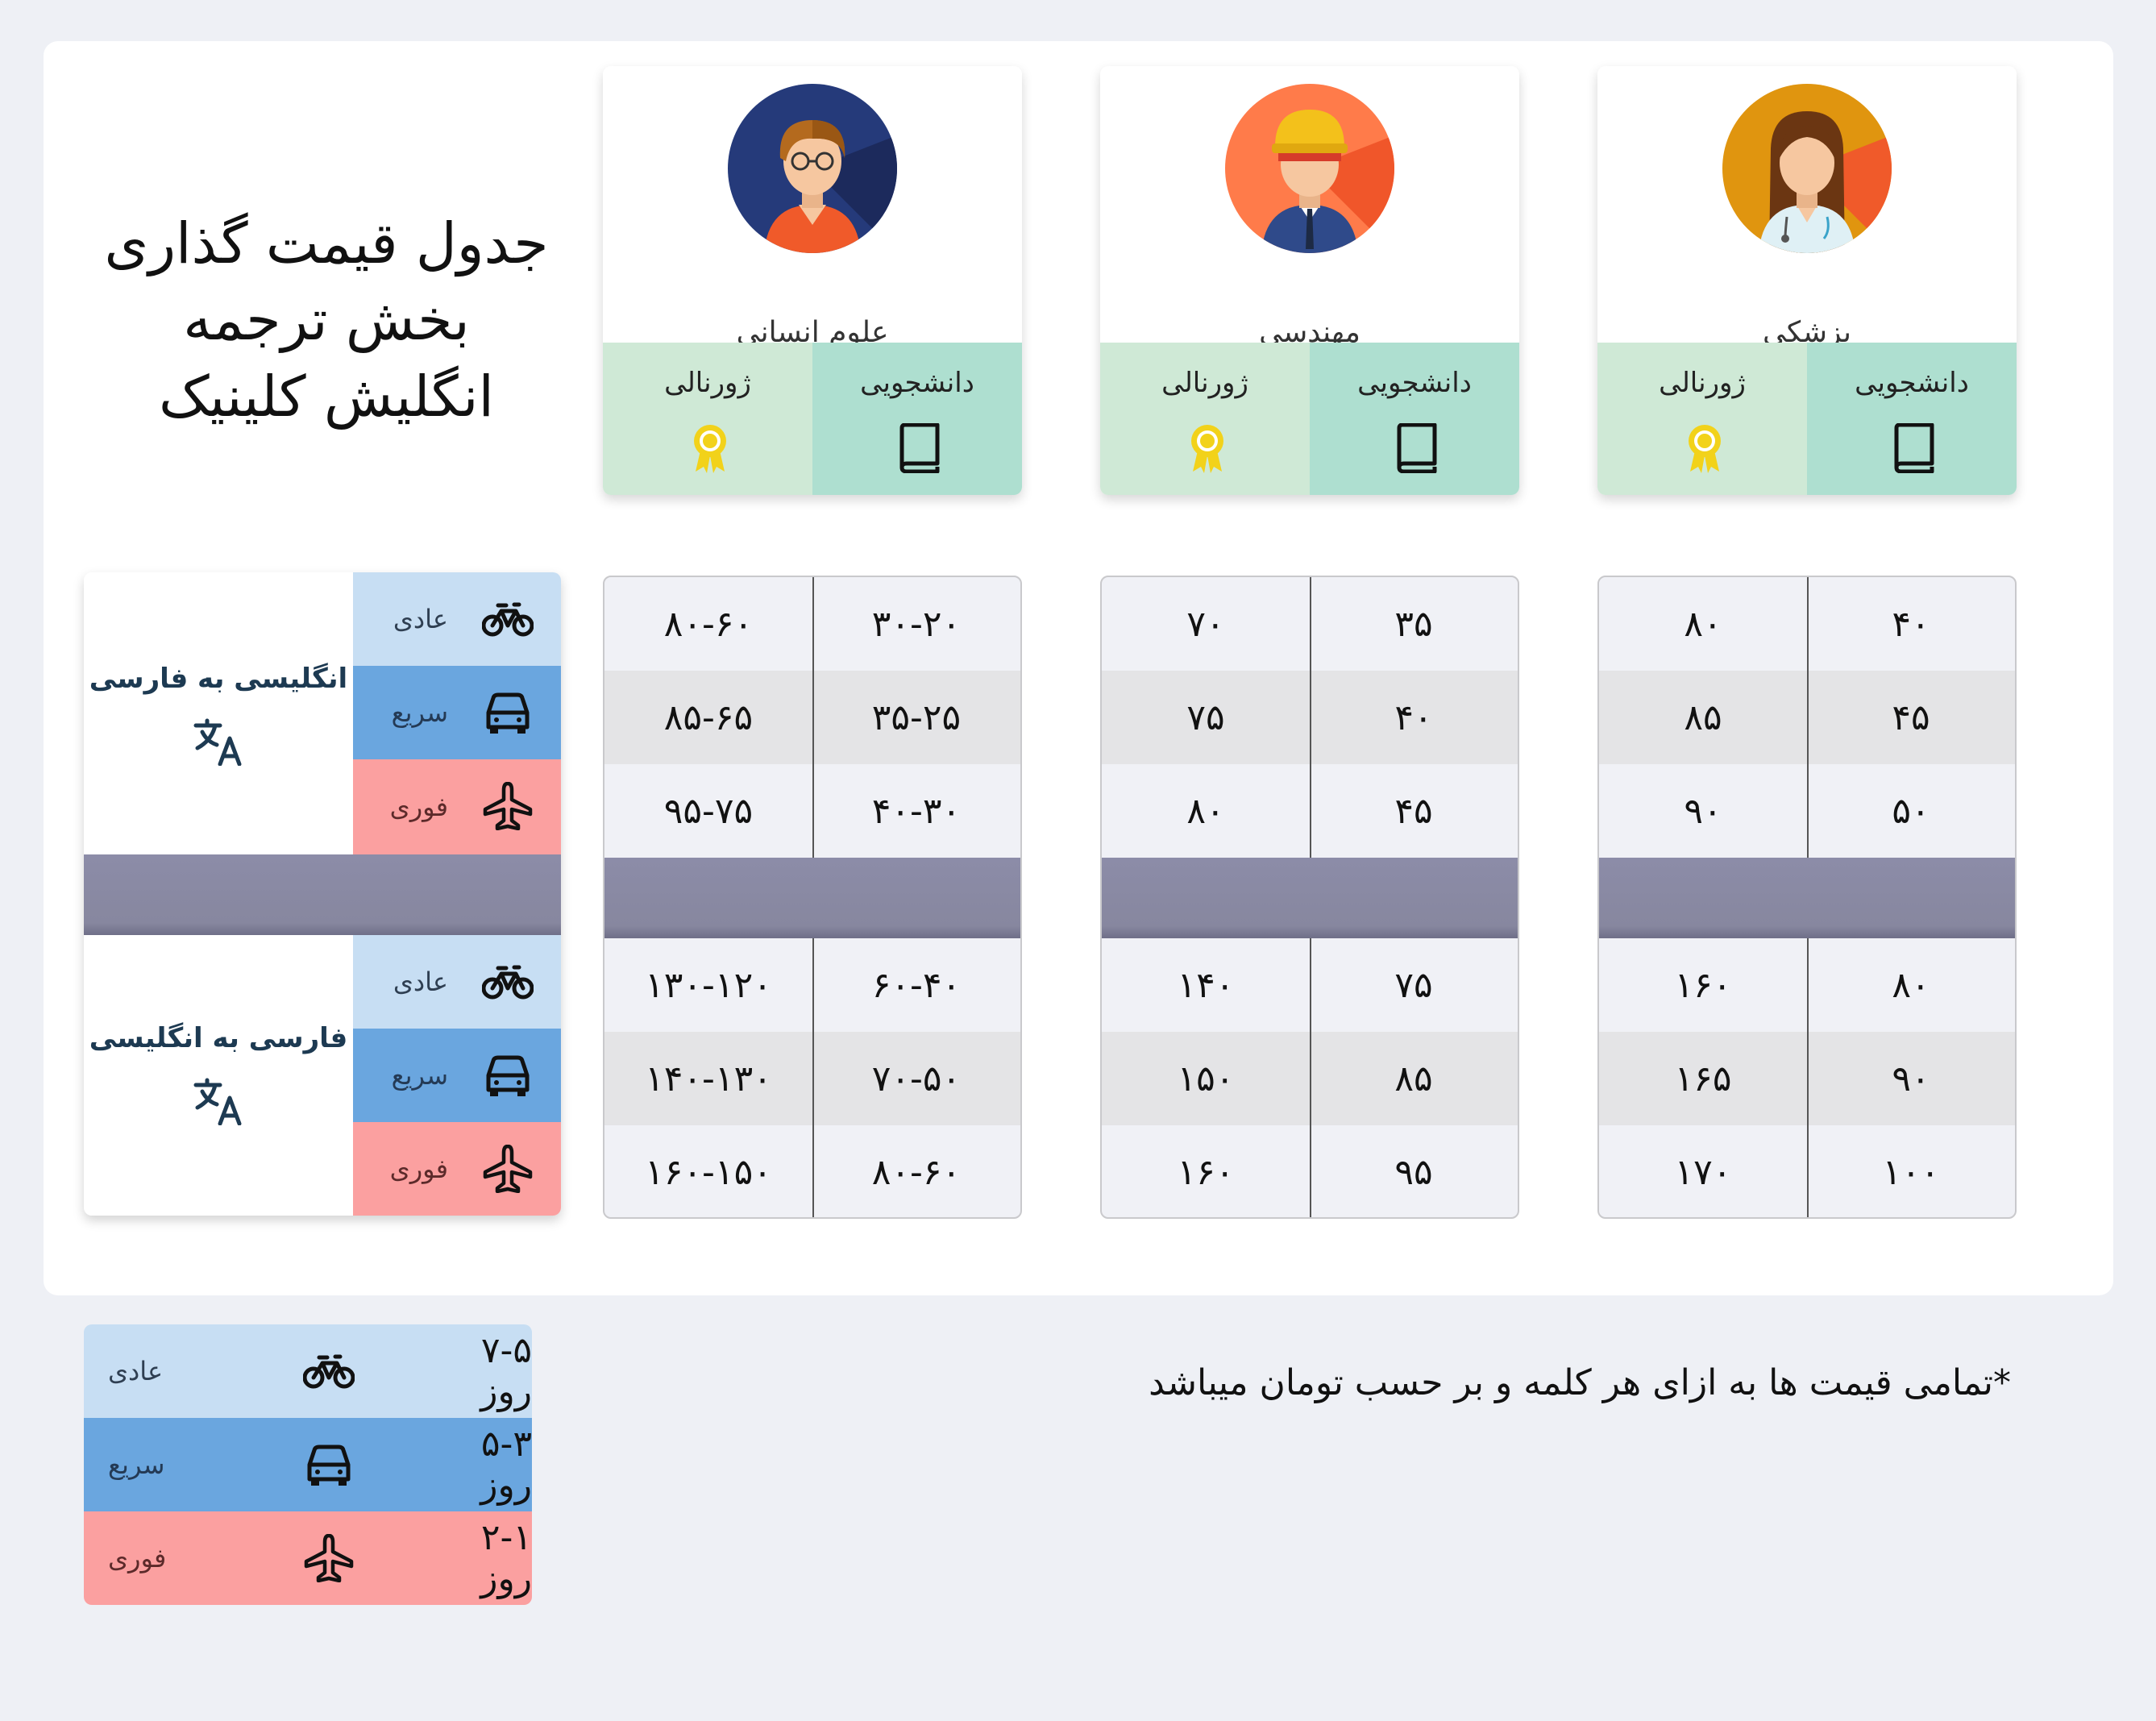 This screenshot has width=2156, height=1721. I want to click on page-title: جدول قیمت گذاری بخش ترجمه انگلیش کلینیک, so click(326, 320).